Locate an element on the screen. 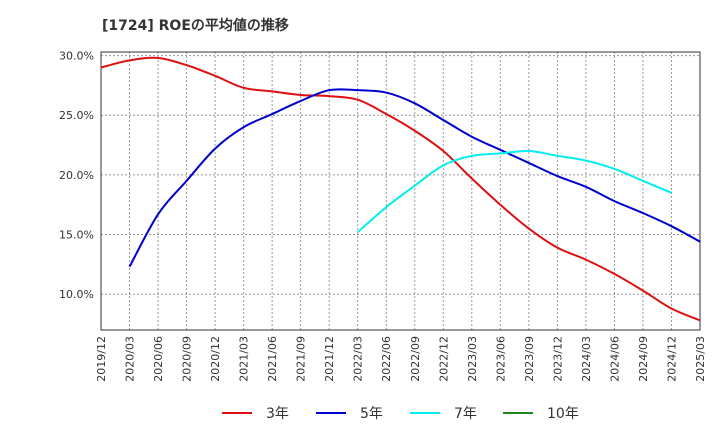 Image resolution: width=720 pixels, height=440 pixels. x-tick-label: 2021/09 is located at coordinates (301, 359).